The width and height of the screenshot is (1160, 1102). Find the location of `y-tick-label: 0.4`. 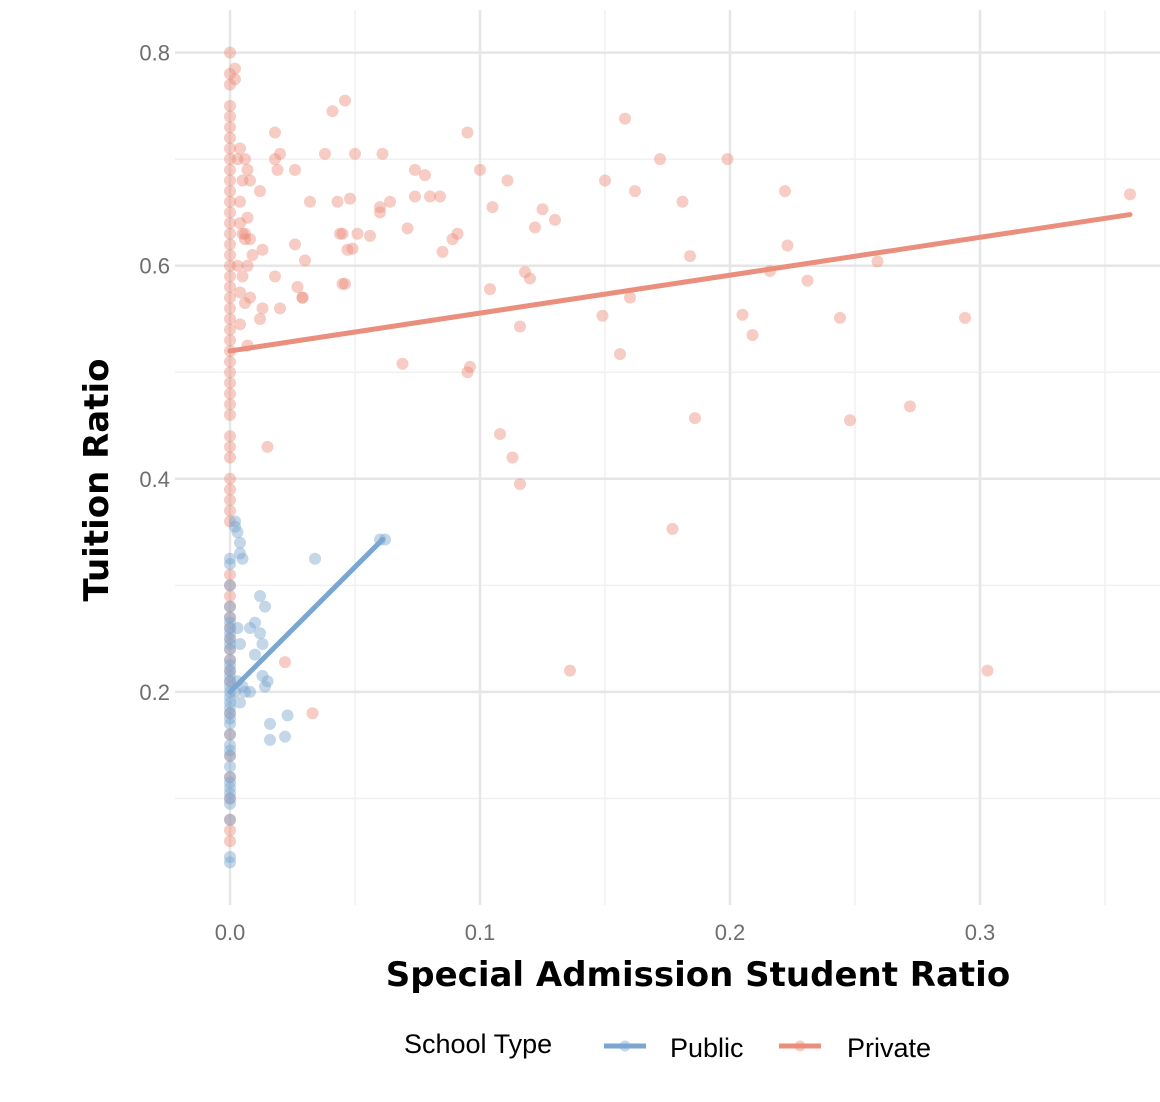

y-tick-label: 0.4 is located at coordinates (154, 479).